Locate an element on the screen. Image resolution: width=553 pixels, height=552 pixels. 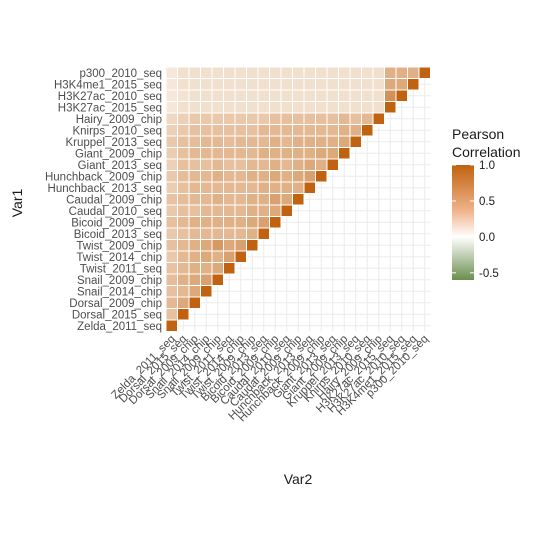
y-tick-label: Dorsal_2015_seq is located at coordinates (117, 315).